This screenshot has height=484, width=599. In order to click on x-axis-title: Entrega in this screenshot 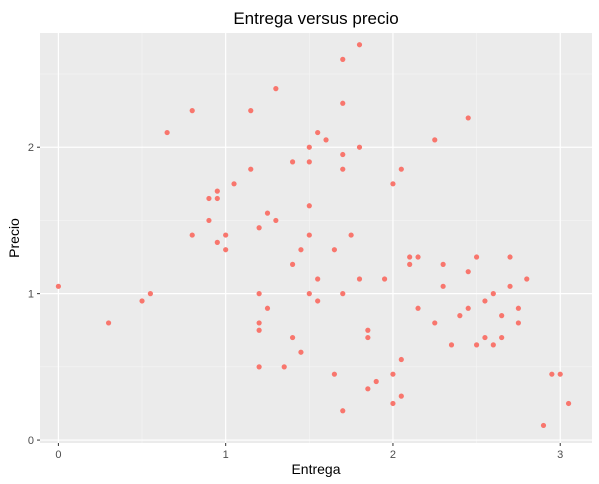, I will do `click(315, 469)`.